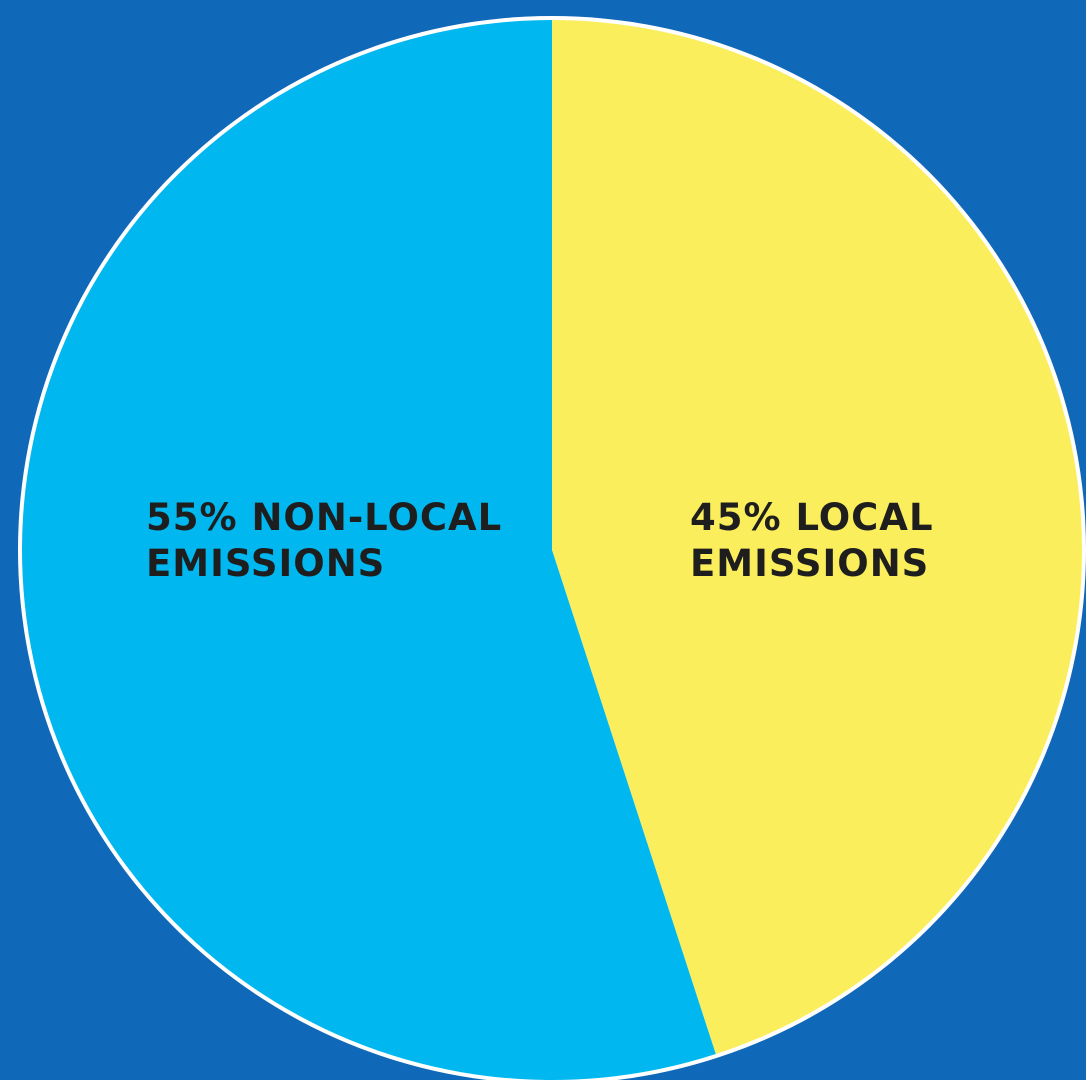  What do you see at coordinates (324, 517) in the screenshot?
I see `slice-label-line: 55% NON-LOCAL` at bounding box center [324, 517].